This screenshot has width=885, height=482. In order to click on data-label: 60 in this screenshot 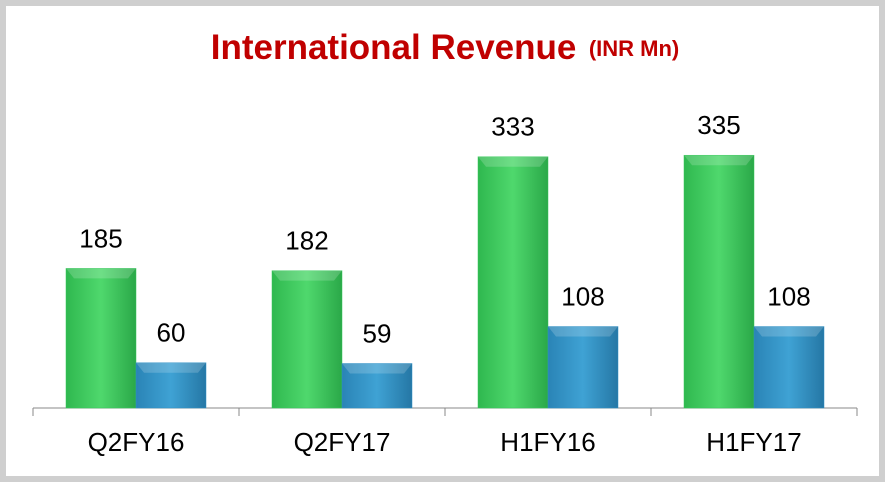, I will do `click(171, 333)`.